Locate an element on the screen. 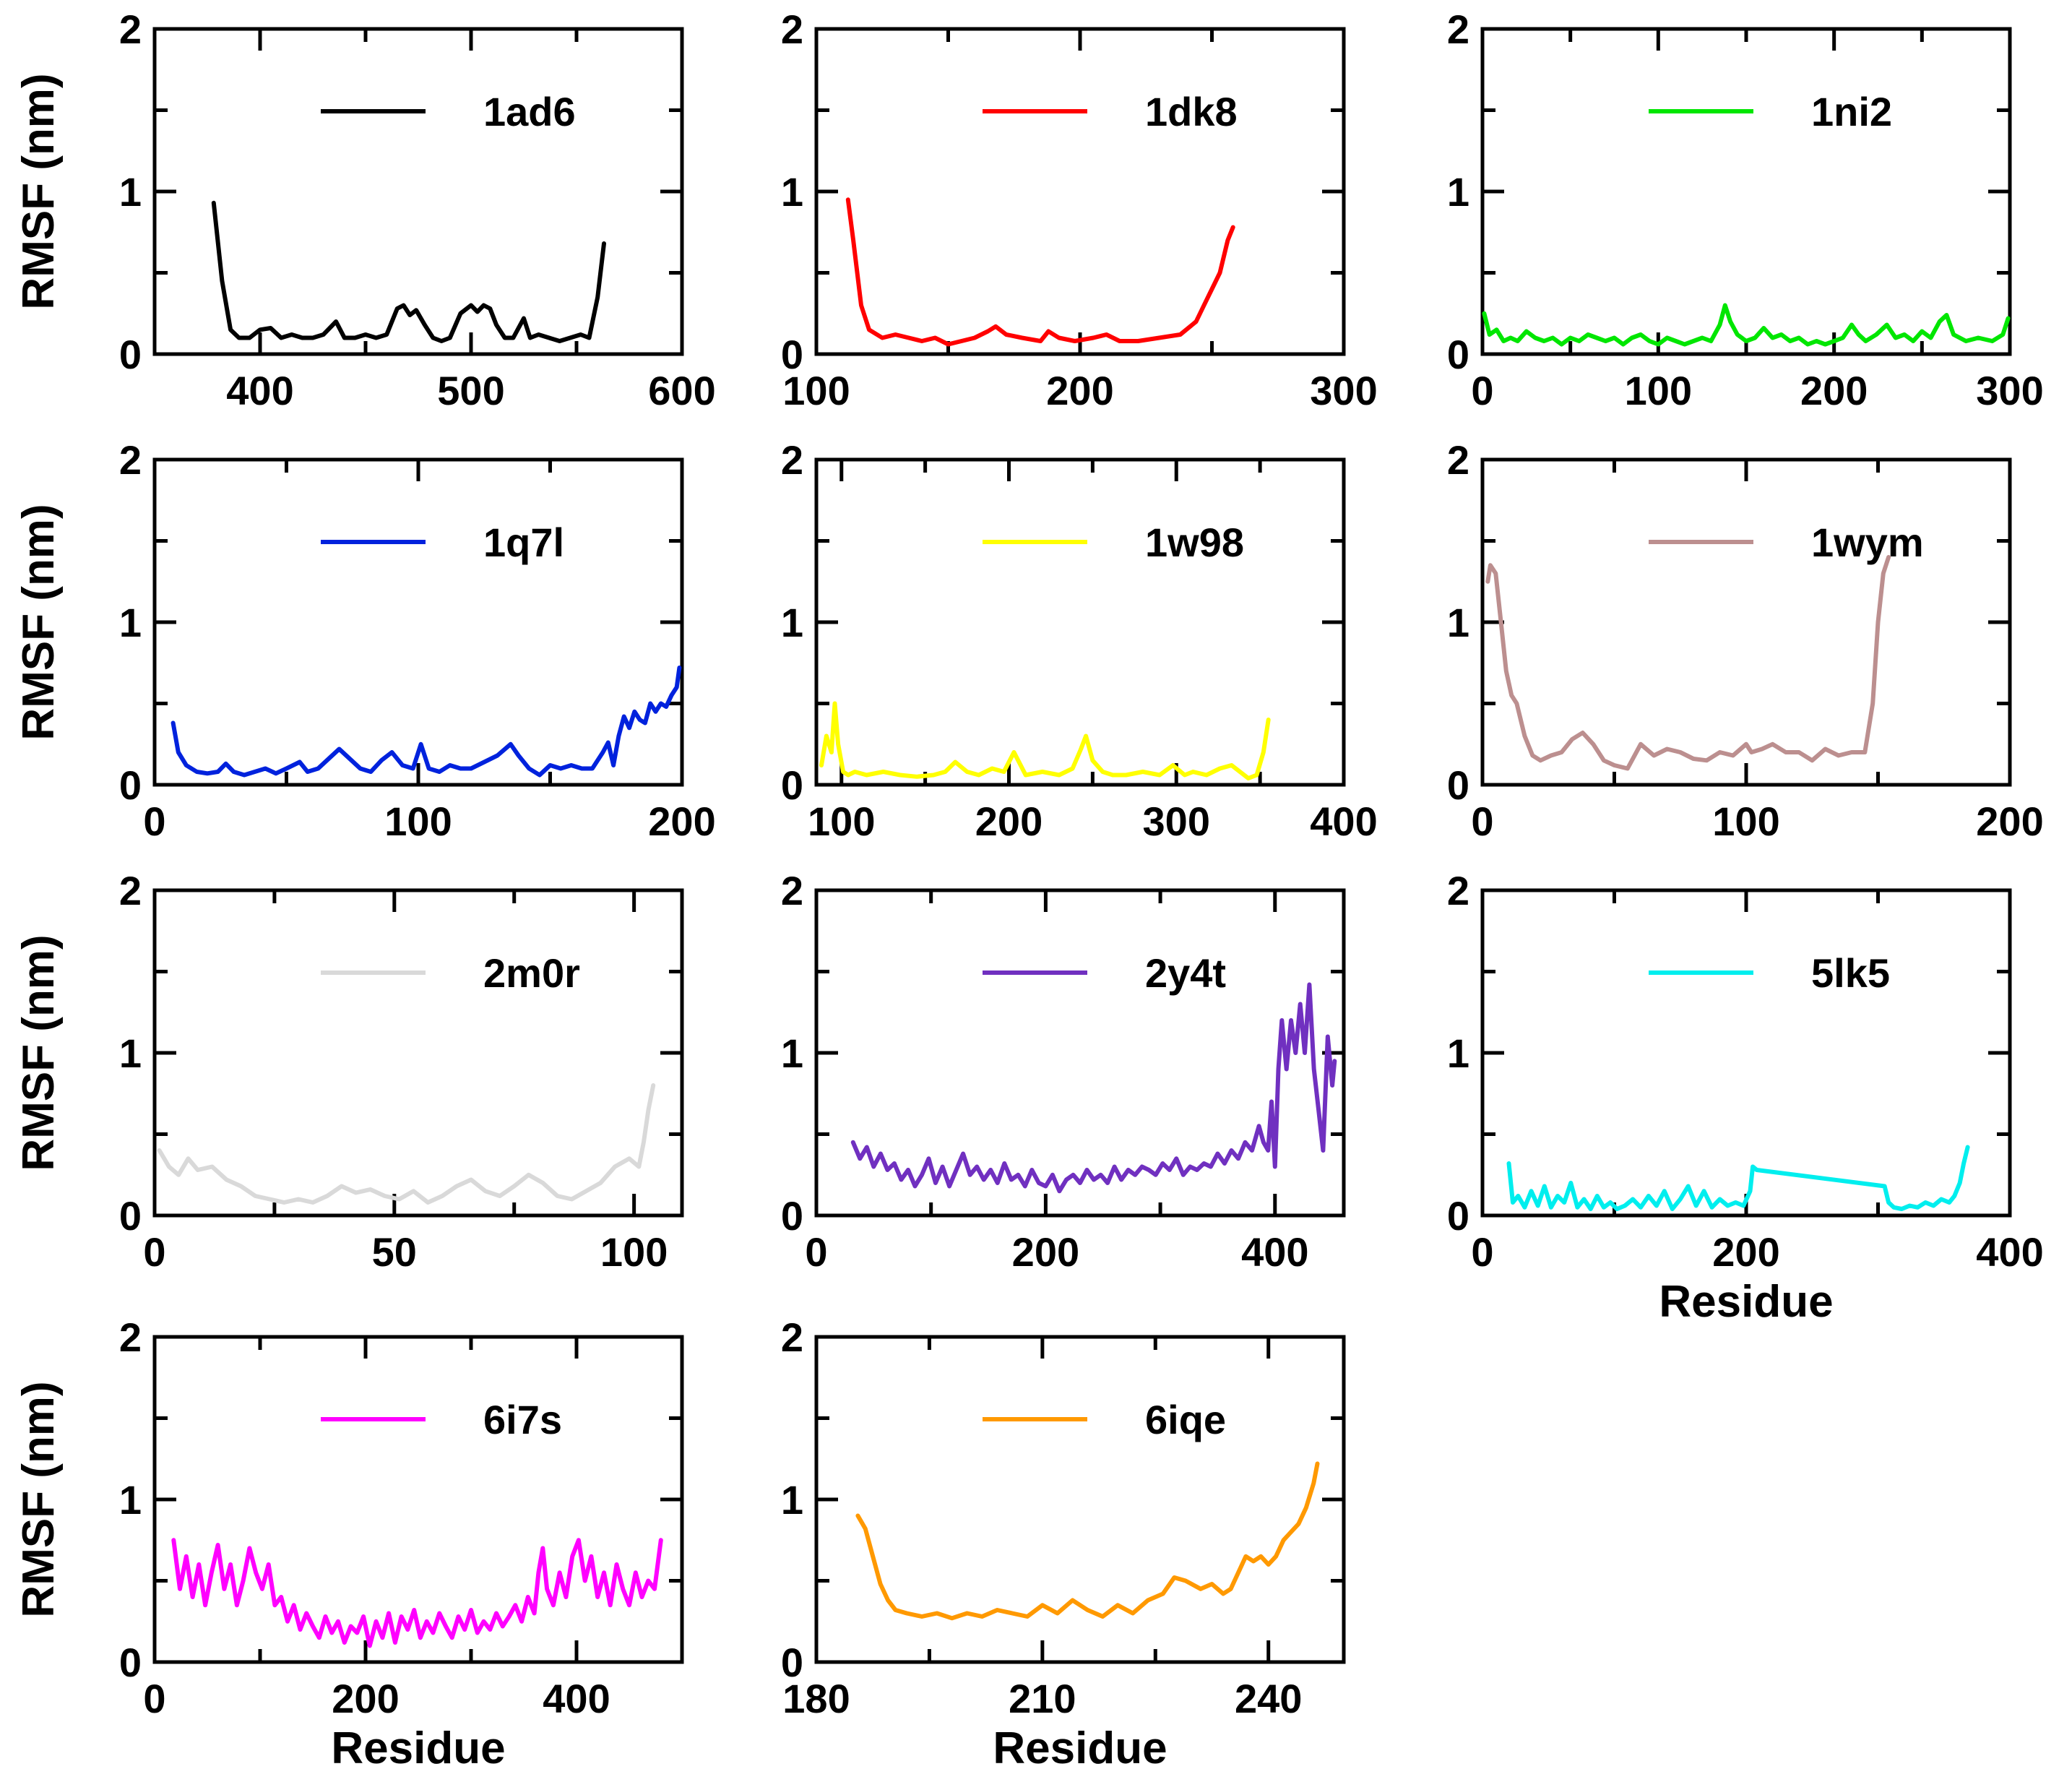 This screenshot has width=2072, height=1769. x-tick-label: 240 is located at coordinates (1268, 1699).